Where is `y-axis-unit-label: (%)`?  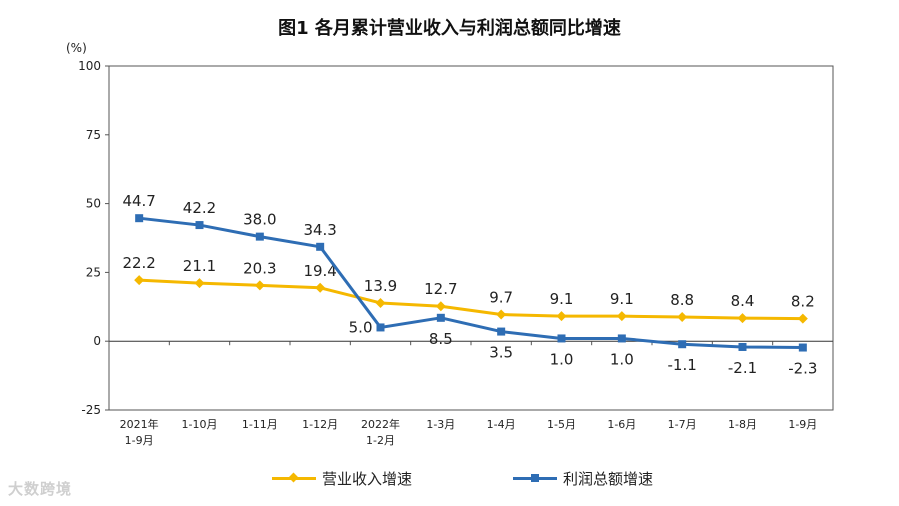 y-axis-unit-label: (%) is located at coordinates (76, 48).